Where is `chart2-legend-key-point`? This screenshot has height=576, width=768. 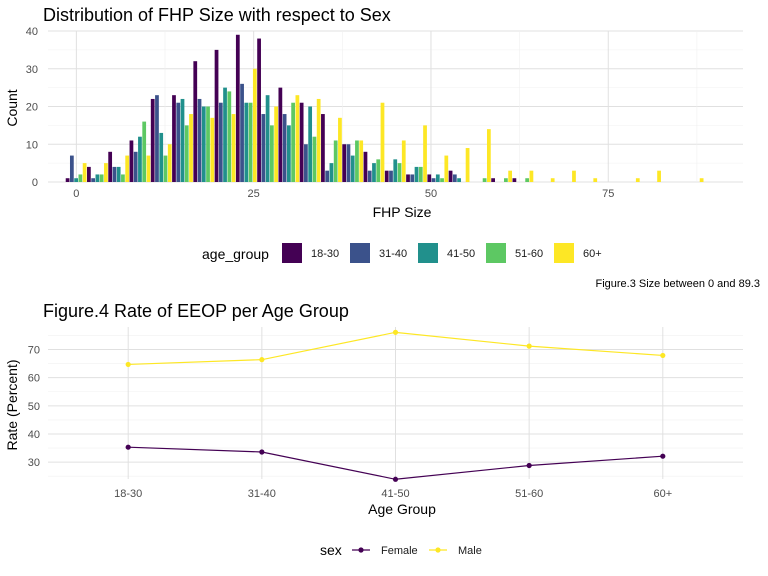 chart2-legend-key-point is located at coordinates (438, 550).